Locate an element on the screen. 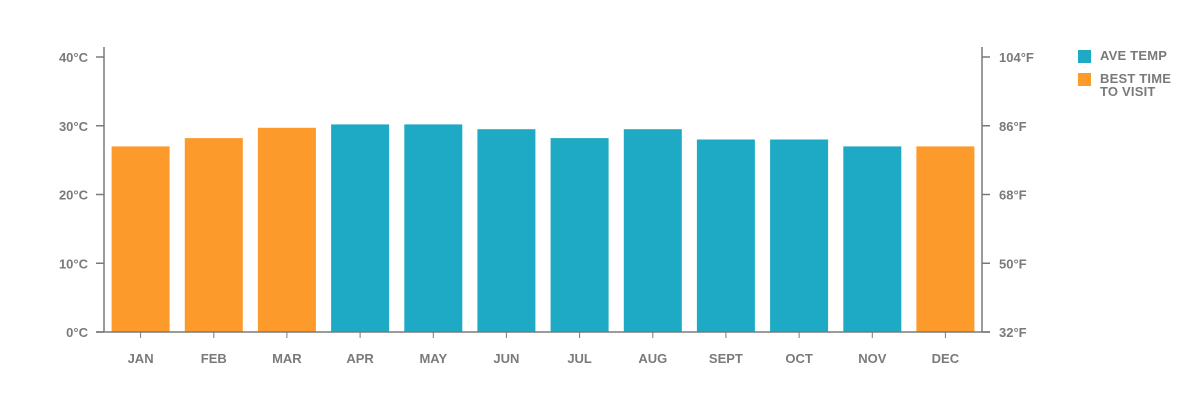 This screenshot has height=400, width=1200. y-tick-label-left-0: 0°C is located at coordinates (77, 332).